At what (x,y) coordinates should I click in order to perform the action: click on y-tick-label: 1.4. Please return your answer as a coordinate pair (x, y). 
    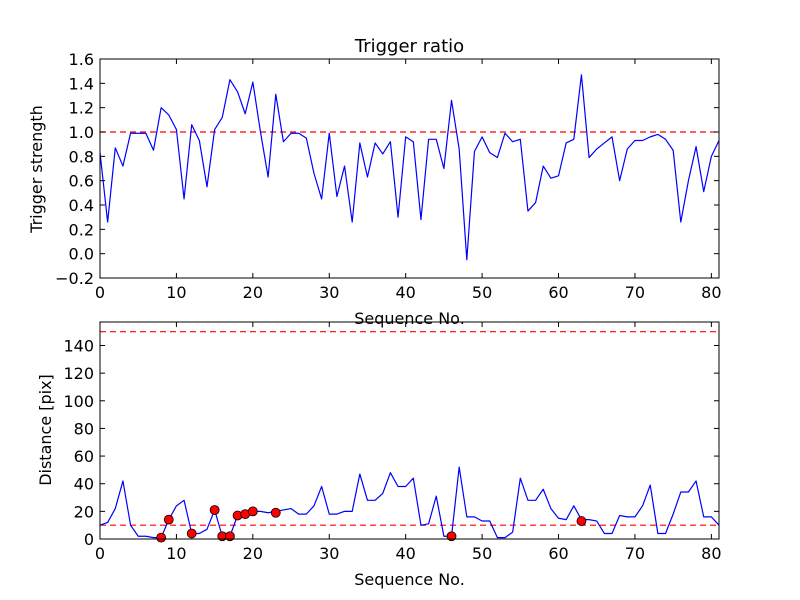
    Looking at the image, I should click on (81, 83).